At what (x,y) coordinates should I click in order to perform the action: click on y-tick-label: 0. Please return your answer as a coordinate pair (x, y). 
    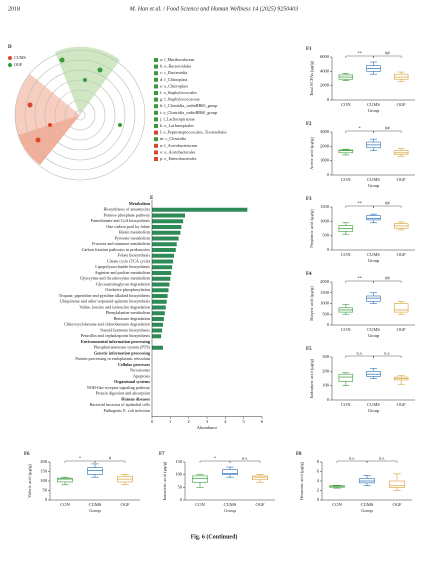
    Looking at the image, I should click on (46, 499).